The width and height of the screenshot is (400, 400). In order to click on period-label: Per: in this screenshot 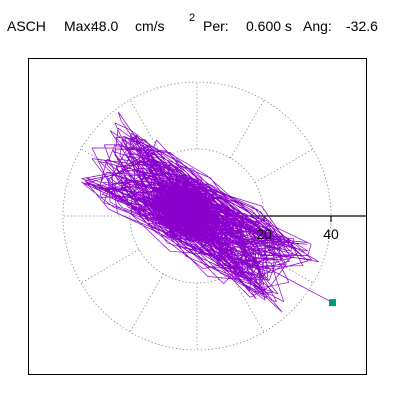, I will do `click(216, 26)`.